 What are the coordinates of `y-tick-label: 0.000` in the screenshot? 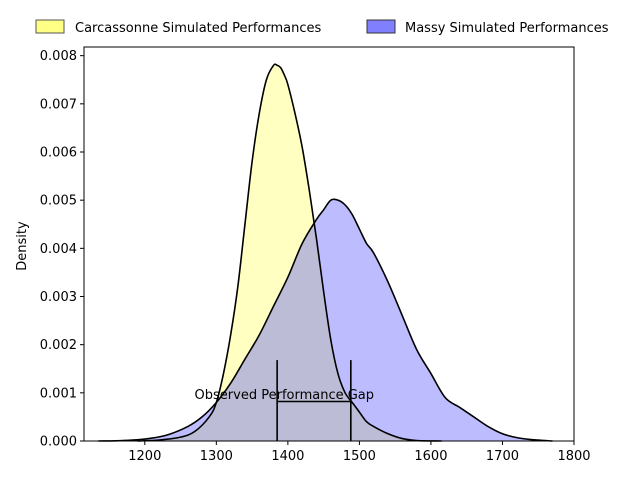 It's located at (58, 442).